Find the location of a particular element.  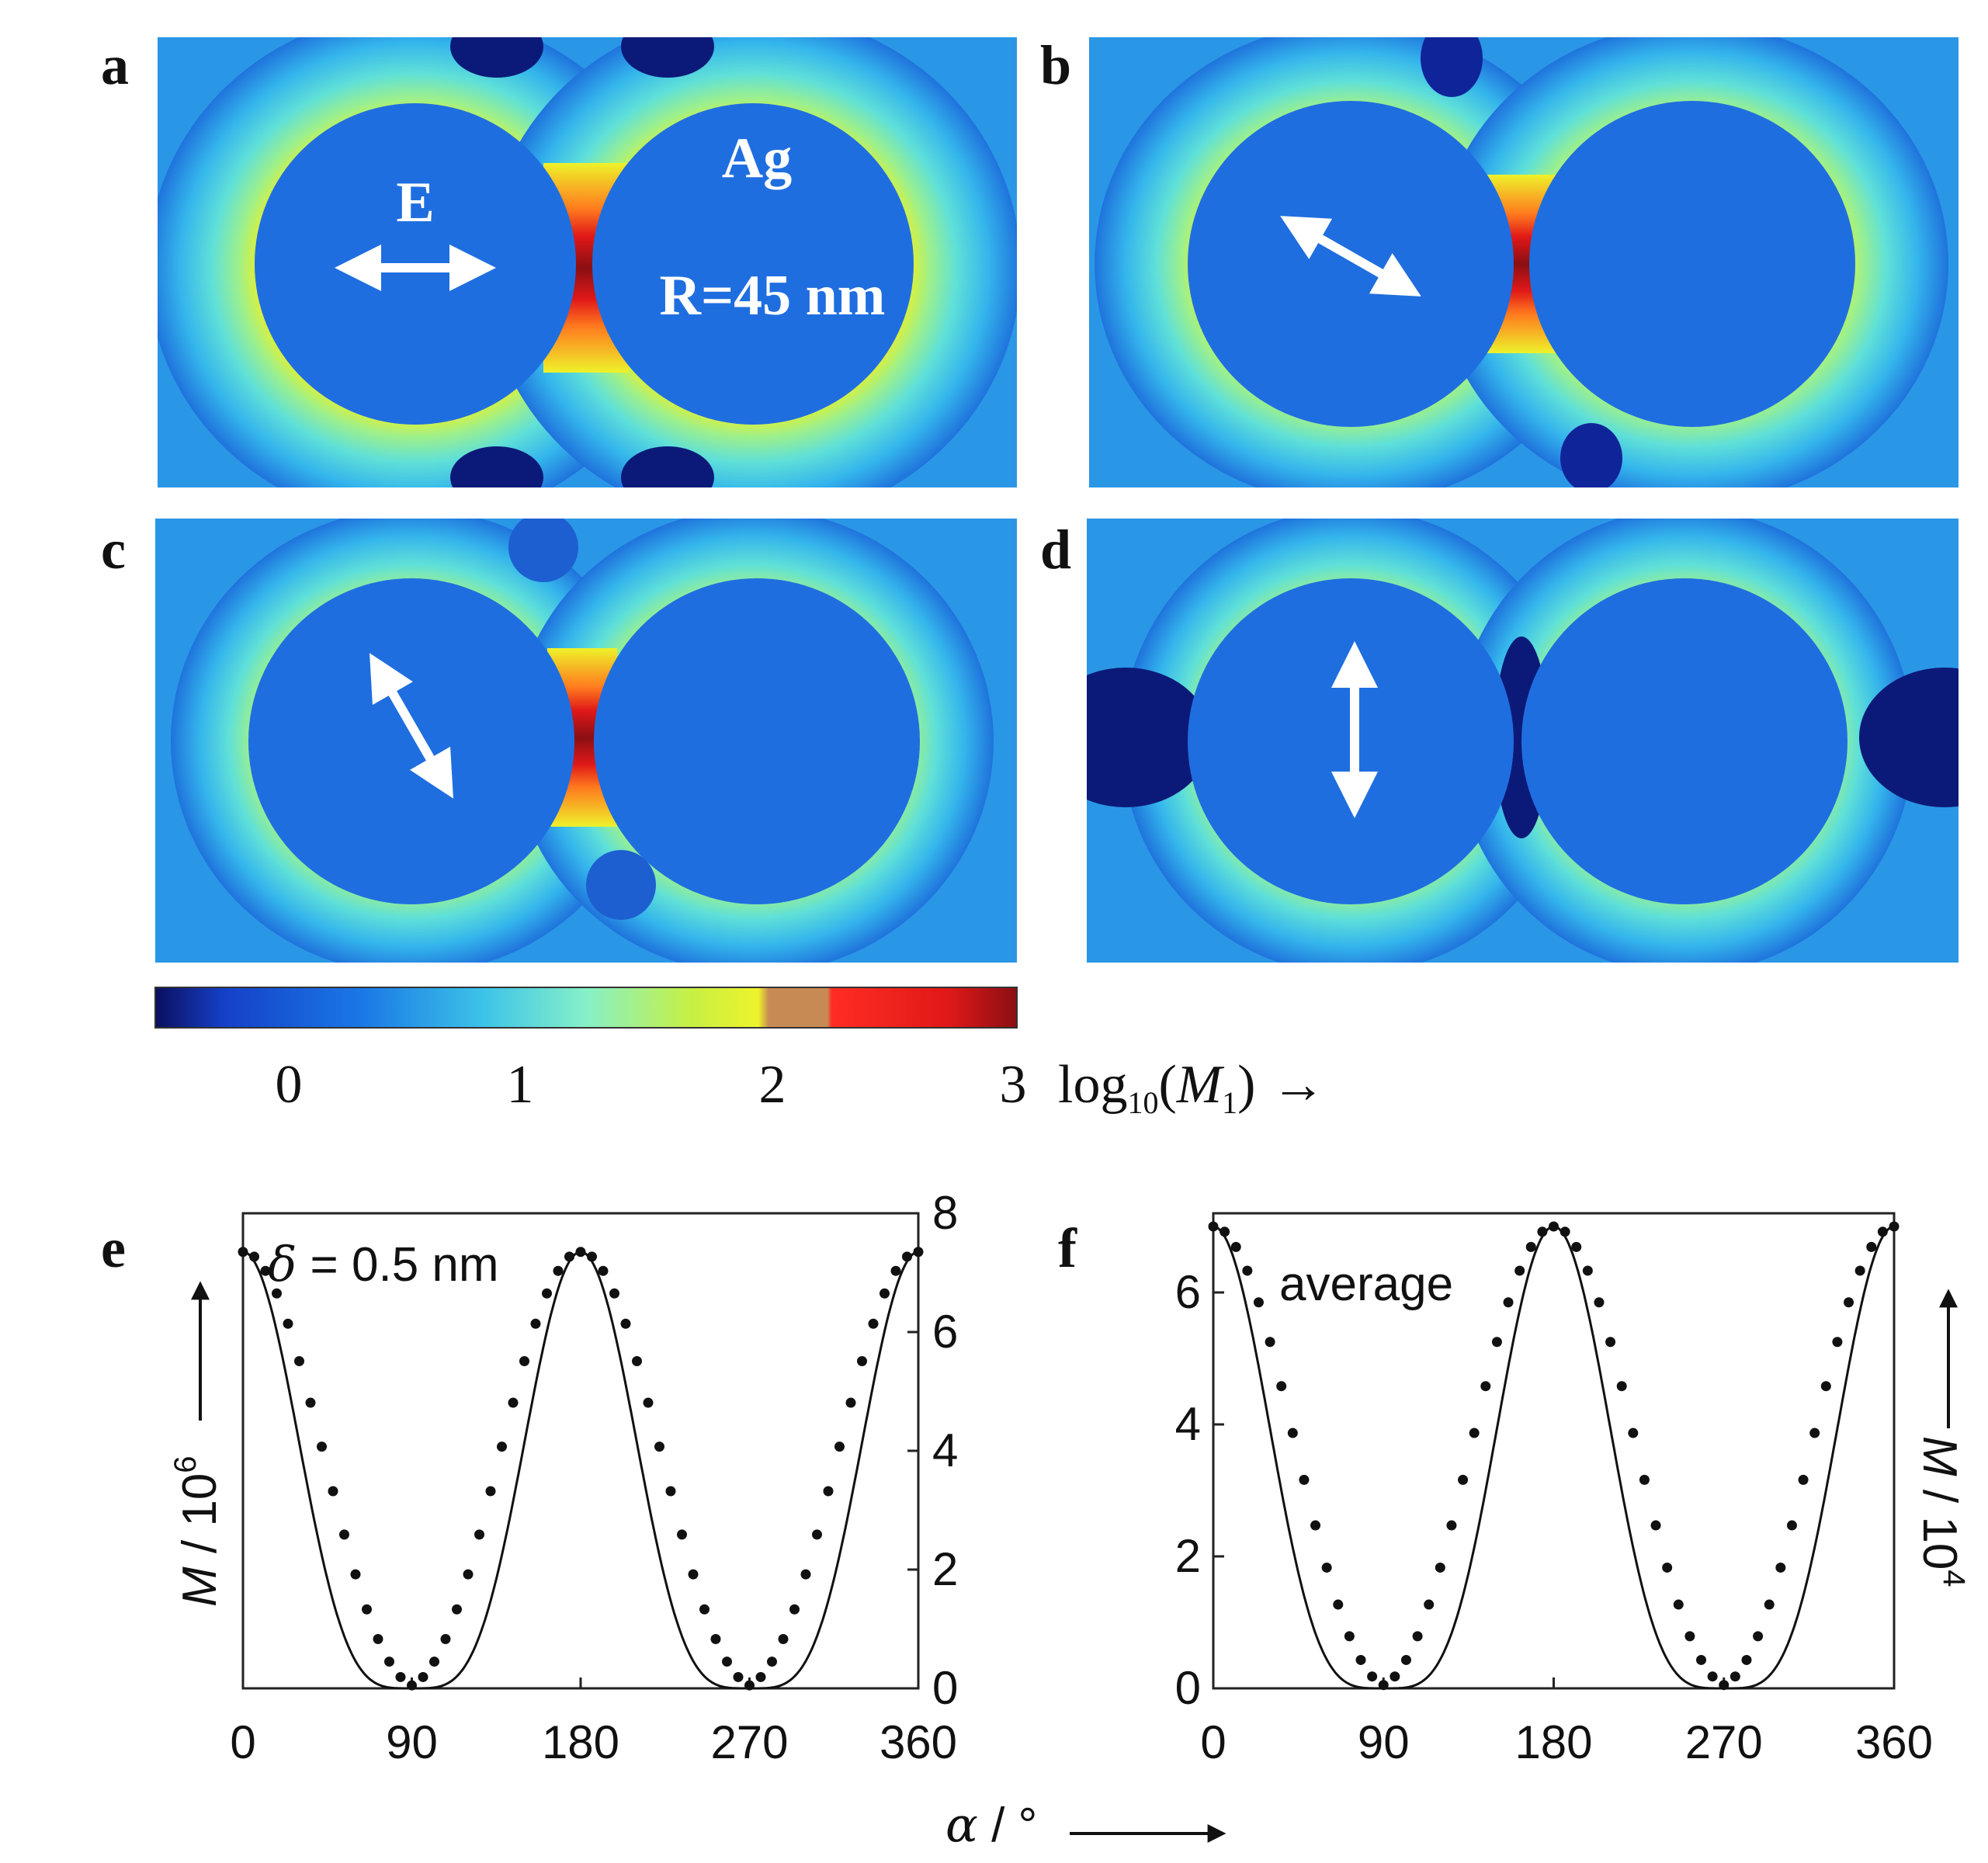

x-tick-label: 360 is located at coordinates (1894, 1742).